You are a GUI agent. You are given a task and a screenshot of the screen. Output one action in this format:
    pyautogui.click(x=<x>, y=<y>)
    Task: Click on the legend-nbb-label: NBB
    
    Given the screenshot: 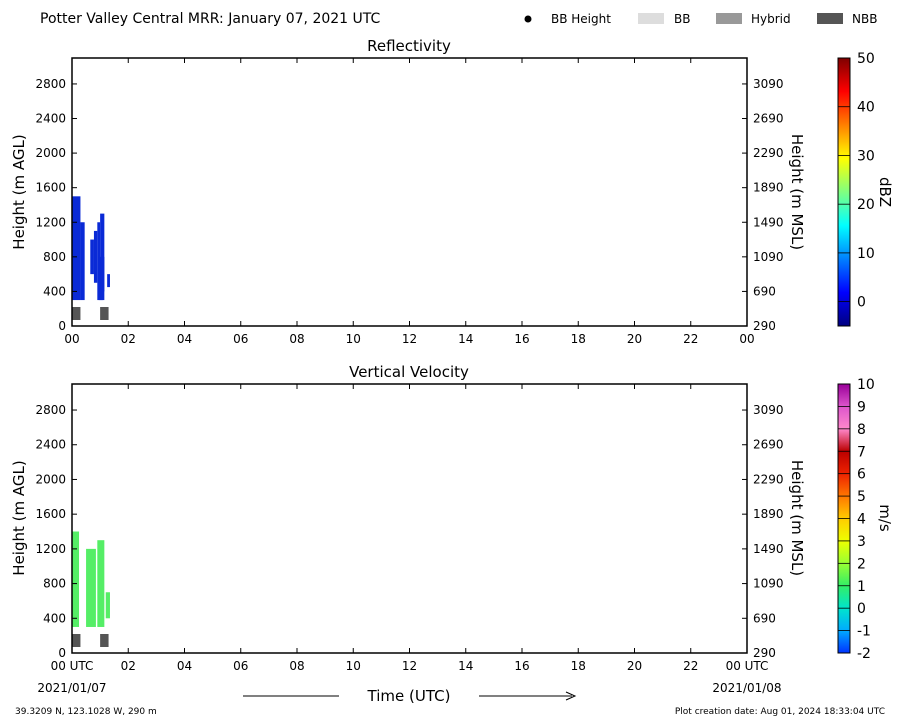 What is the action you would take?
    pyautogui.click(x=864, y=19)
    